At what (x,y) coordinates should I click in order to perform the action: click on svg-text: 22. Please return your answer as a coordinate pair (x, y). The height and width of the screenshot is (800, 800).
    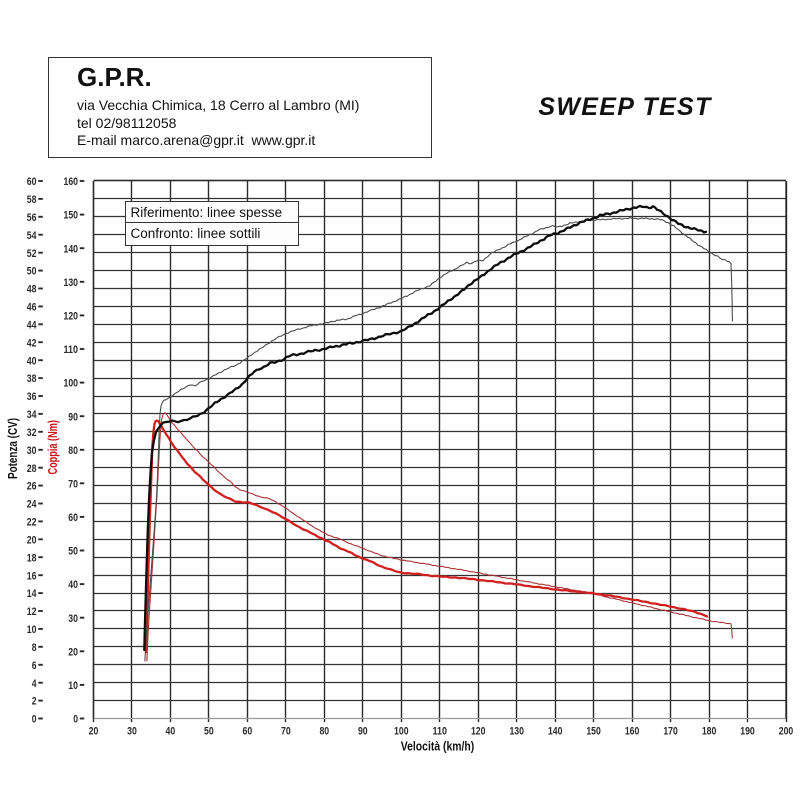
    Looking at the image, I should click on (32, 523).